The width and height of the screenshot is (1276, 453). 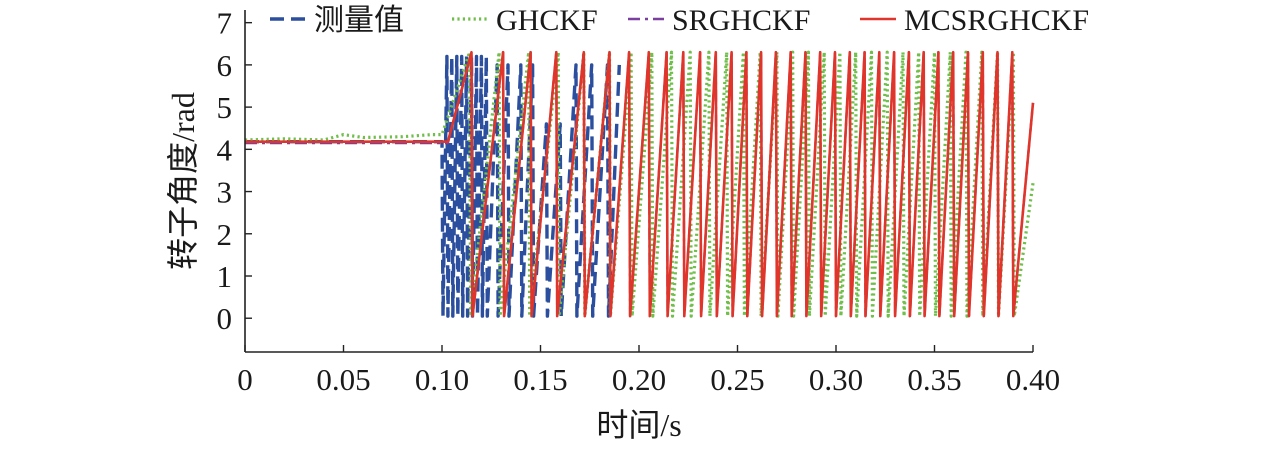 What do you see at coordinates (442, 379) in the screenshot?
I see `x-tick-label: 0.10` at bounding box center [442, 379].